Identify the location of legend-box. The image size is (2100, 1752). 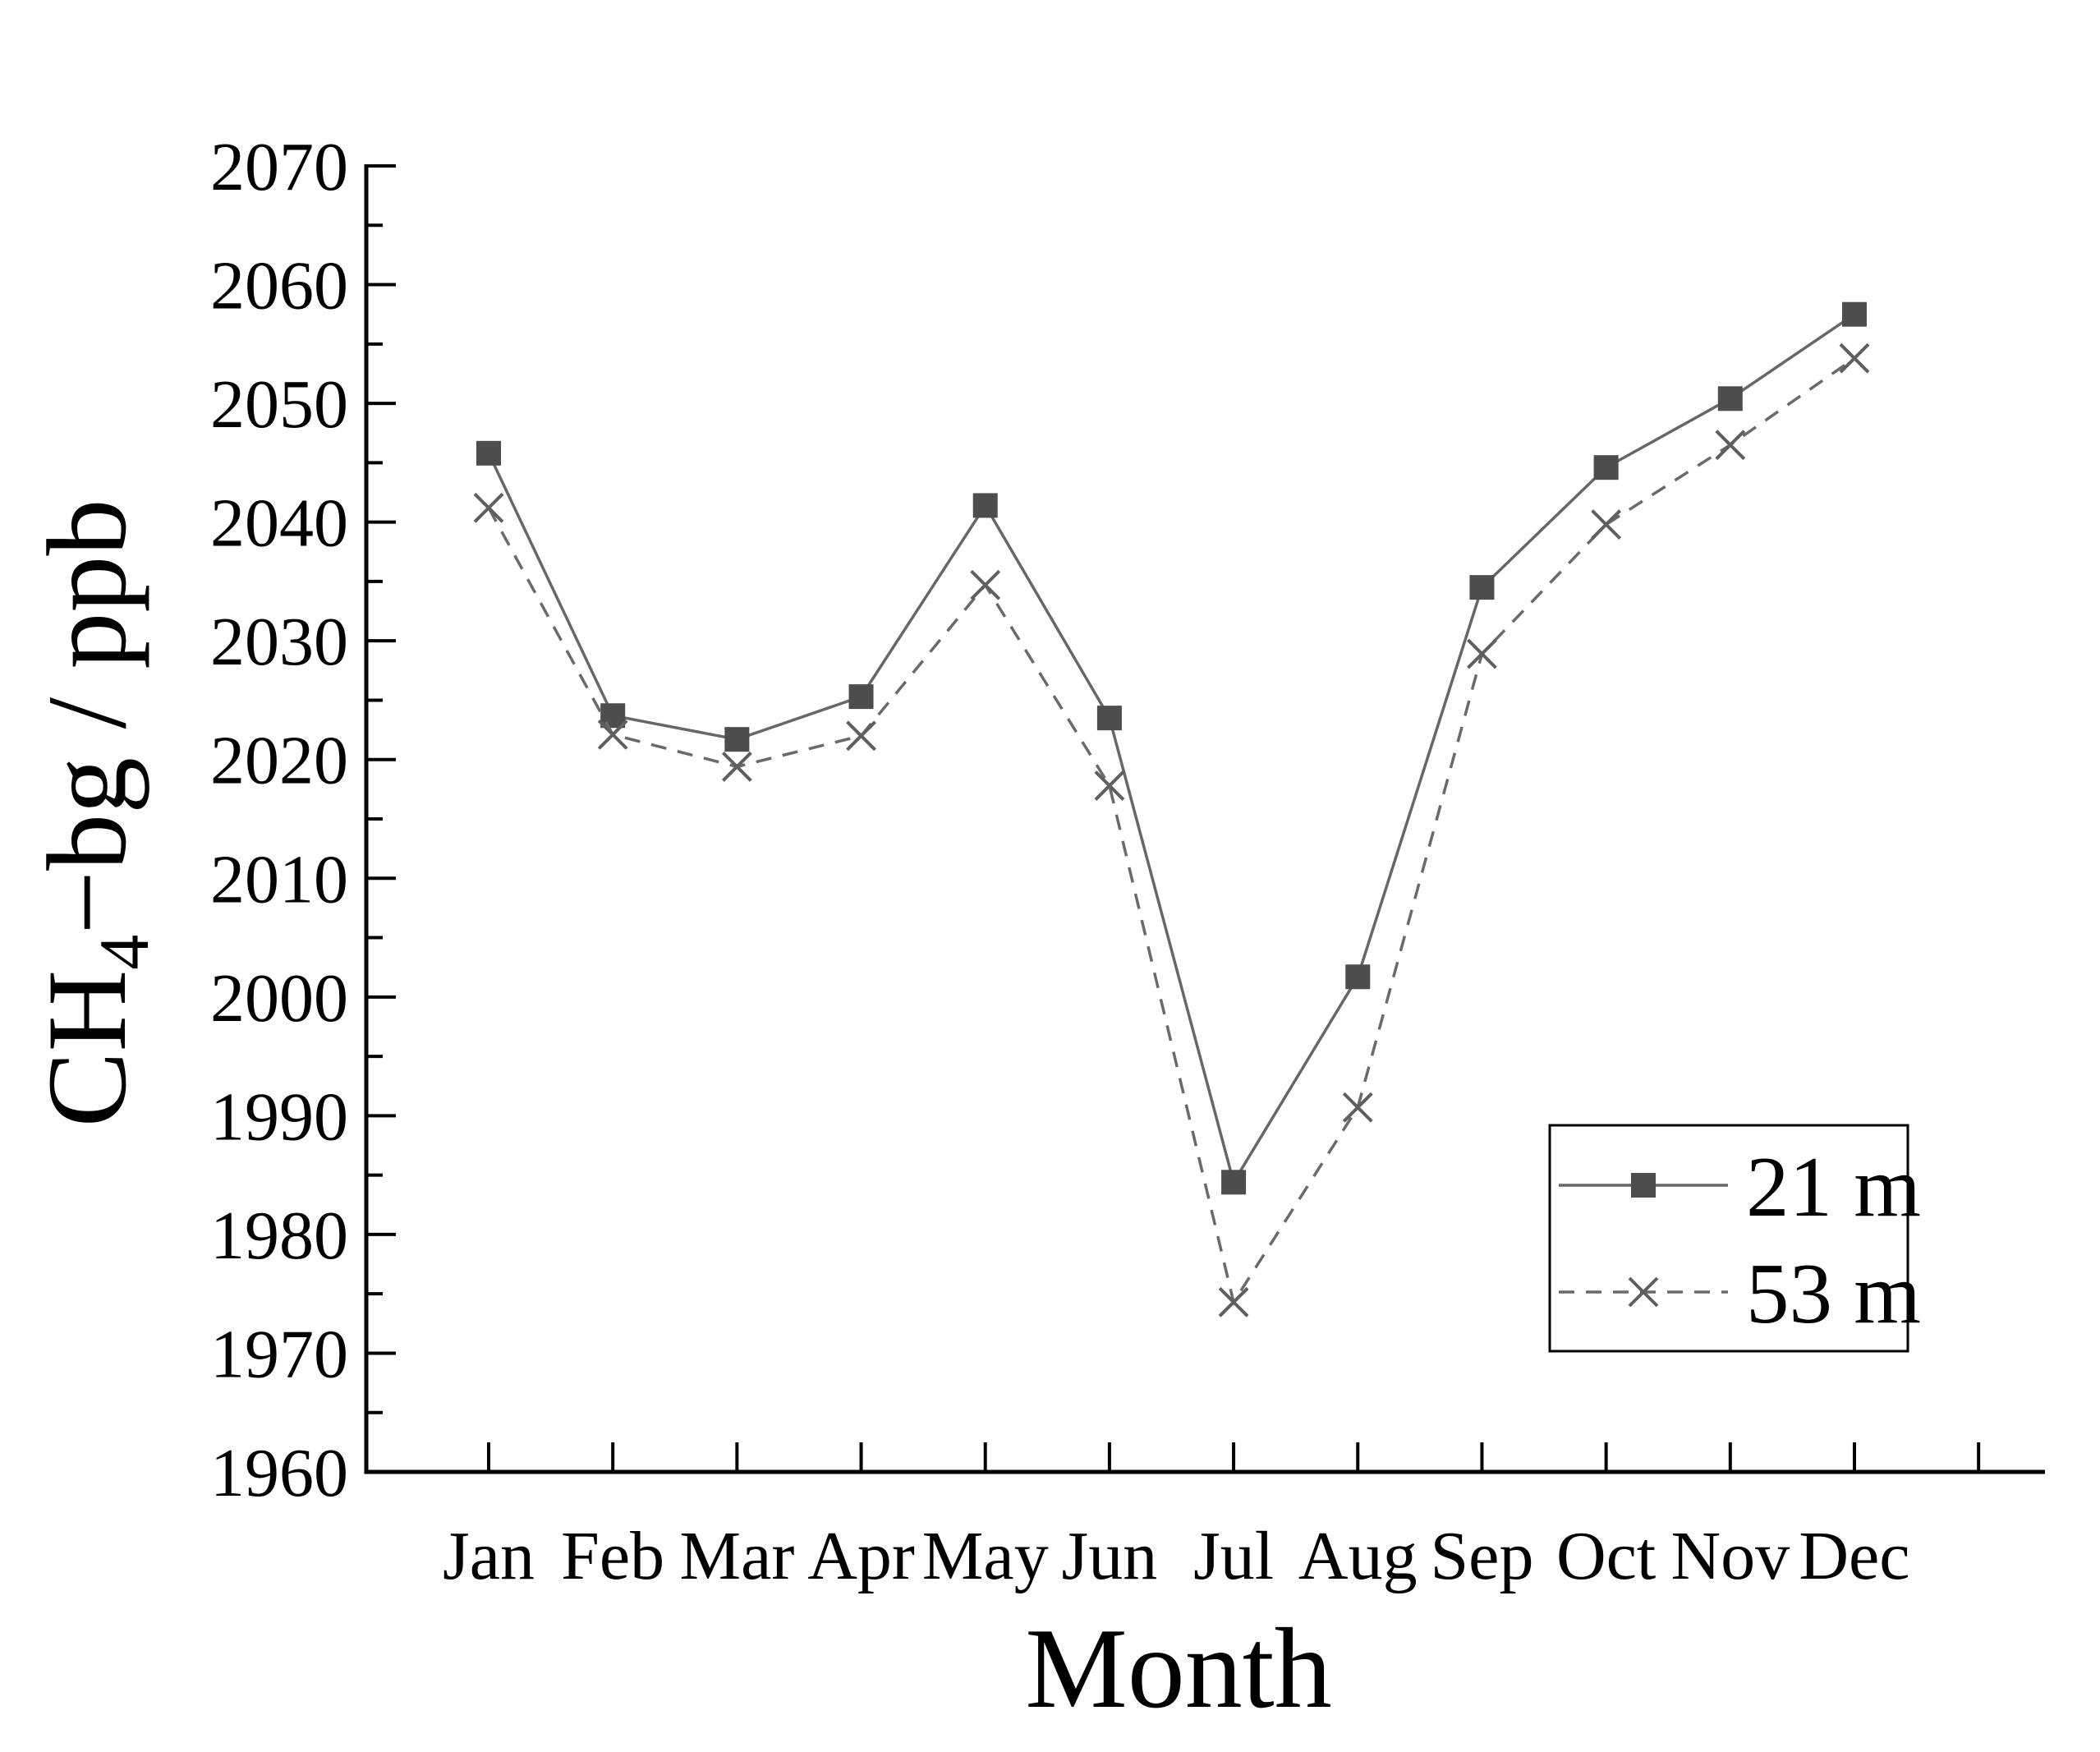
(1728, 1238).